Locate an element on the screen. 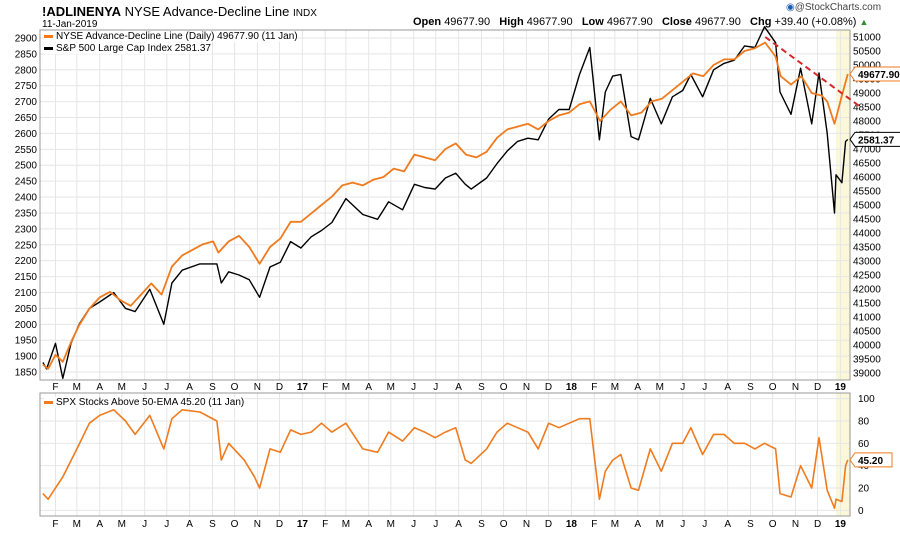 This screenshot has height=534, width=900. right-axis-tick-label: 48500 is located at coordinates (867, 108).